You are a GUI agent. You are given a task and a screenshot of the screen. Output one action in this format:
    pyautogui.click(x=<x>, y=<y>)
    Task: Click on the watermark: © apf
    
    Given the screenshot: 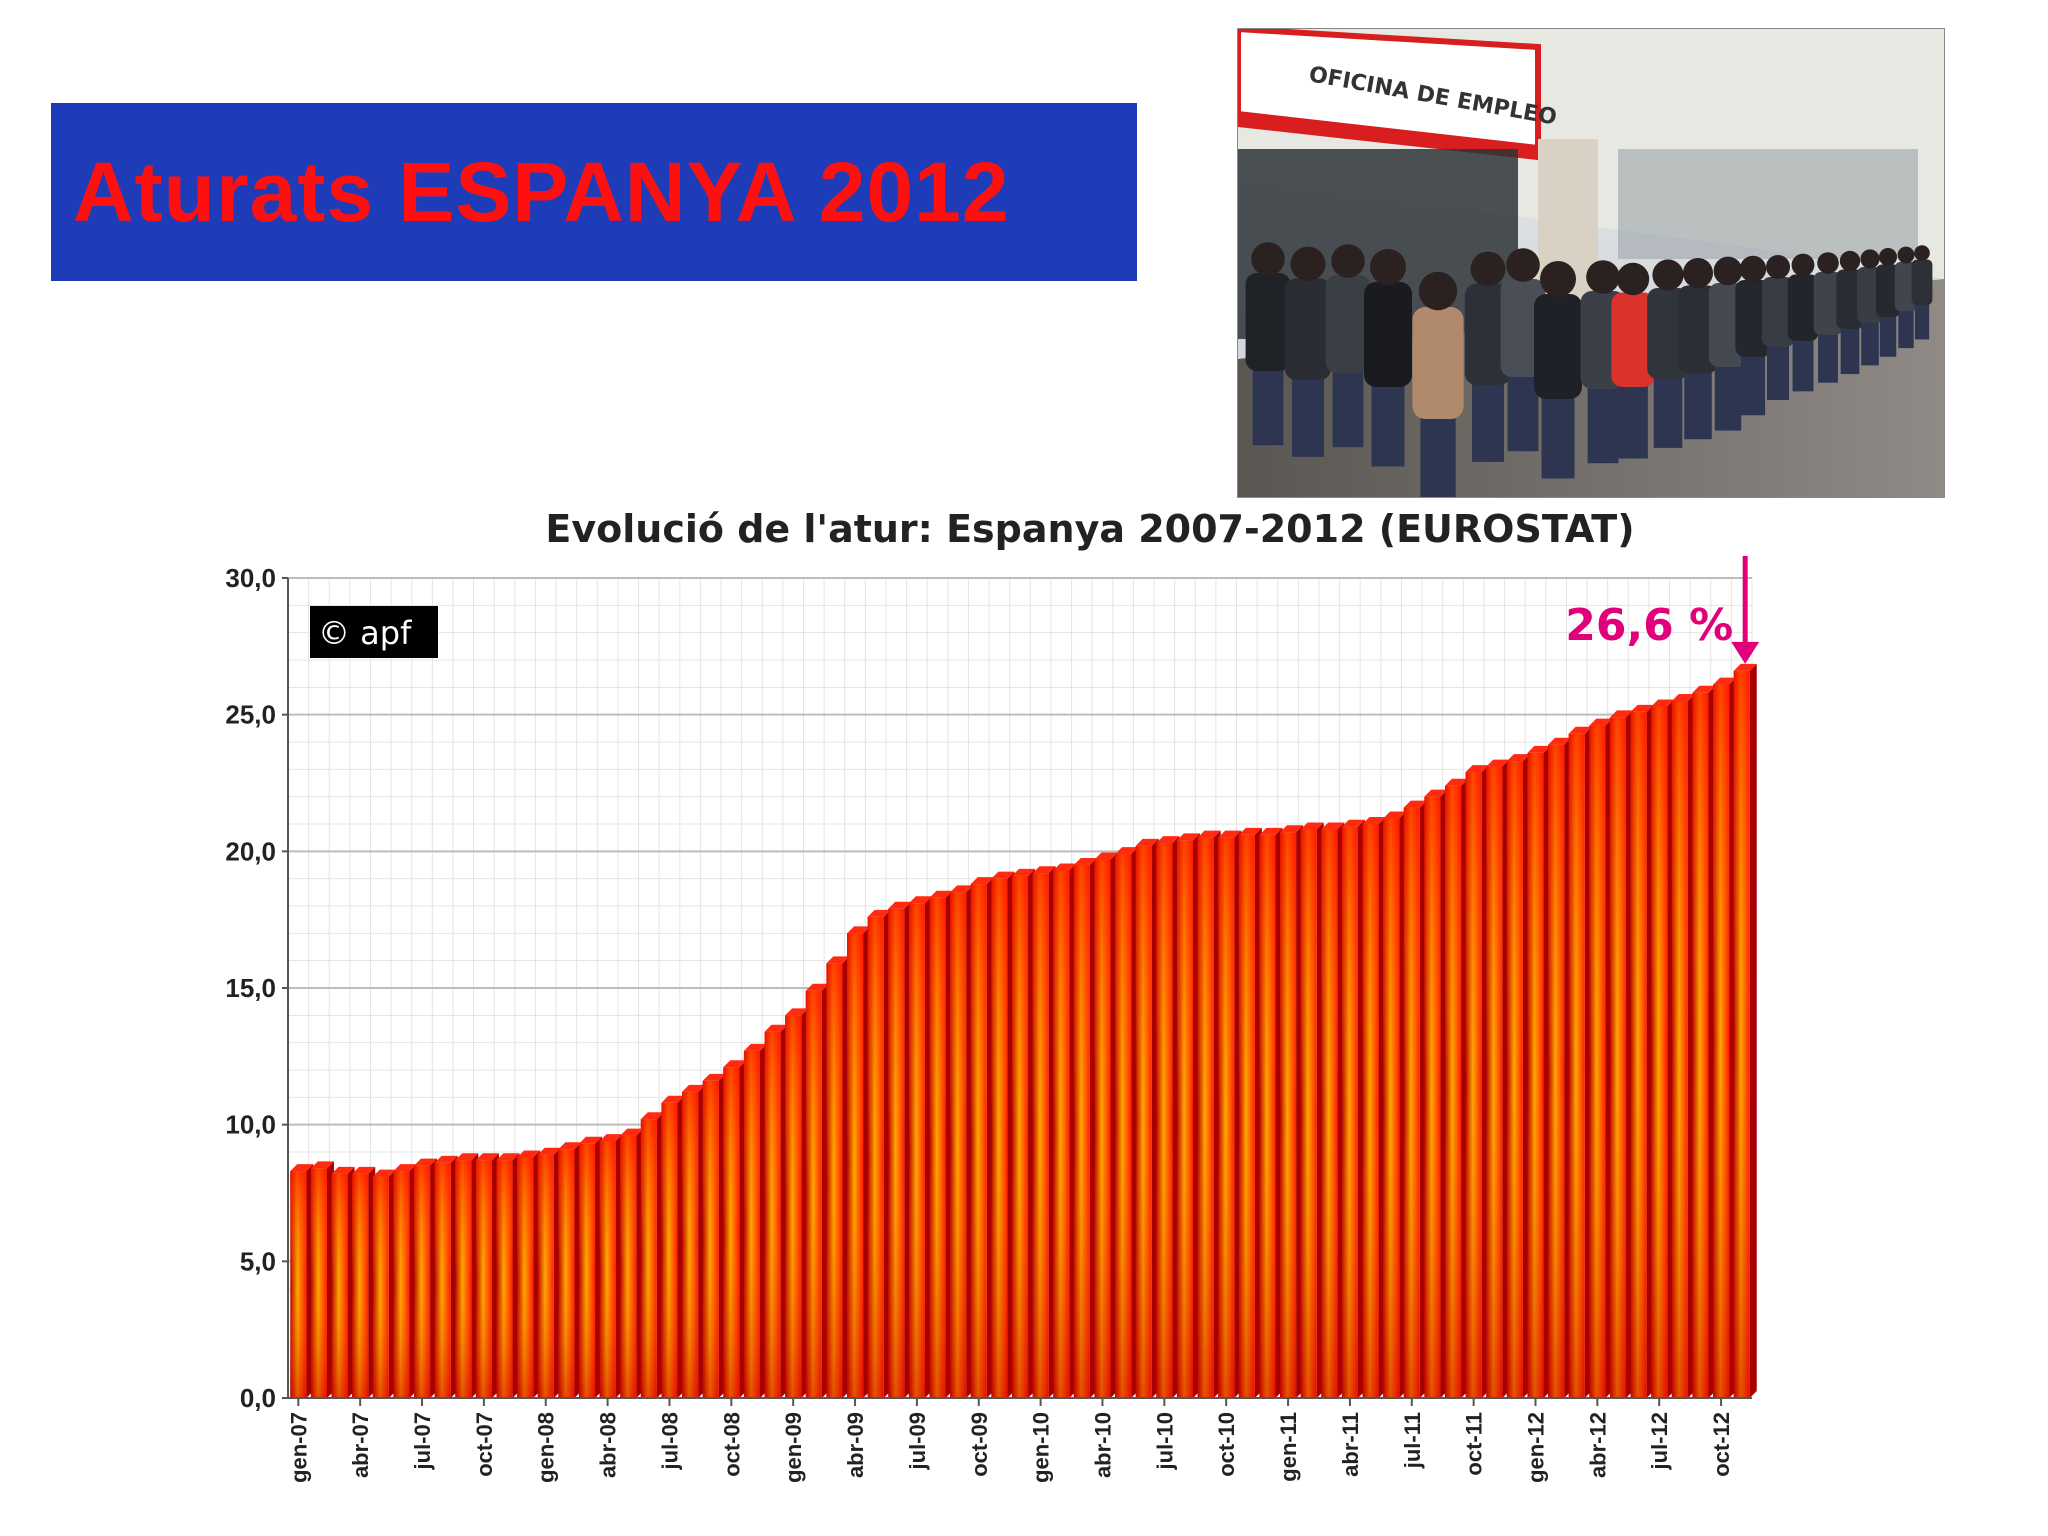 What is the action you would take?
    pyautogui.click(x=365, y=633)
    